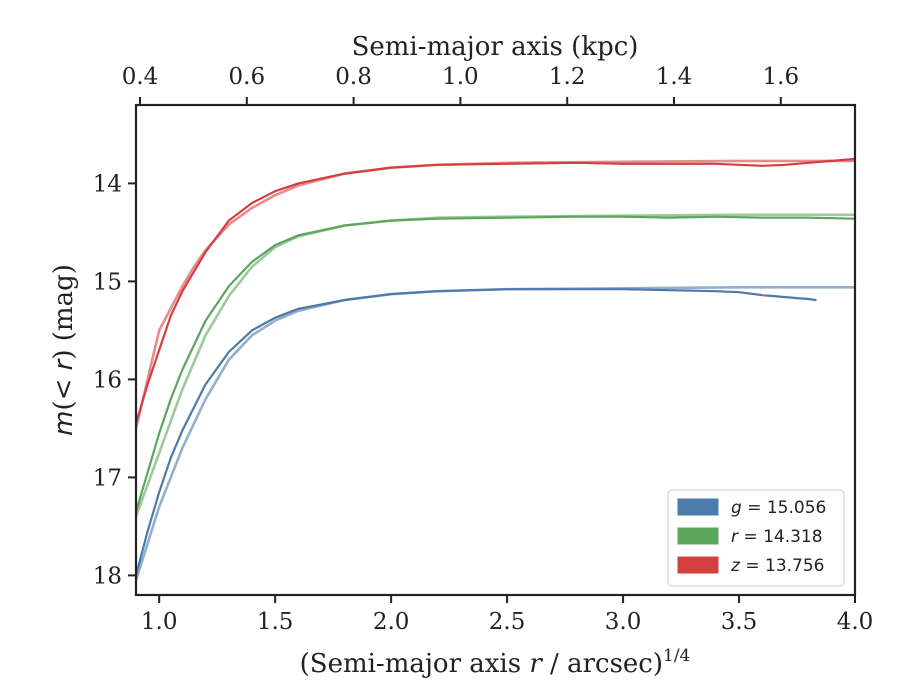 The image size is (900, 700). Describe the element at coordinates (507, 622) in the screenshot. I see `x-tick-label: 2.5` at that location.